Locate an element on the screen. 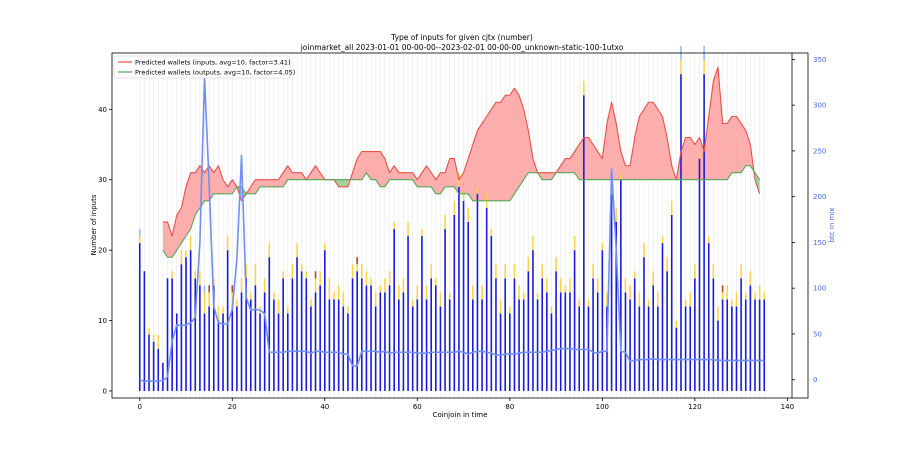 The height and width of the screenshot is (450, 900). x-tick-label: 80 is located at coordinates (509, 407).